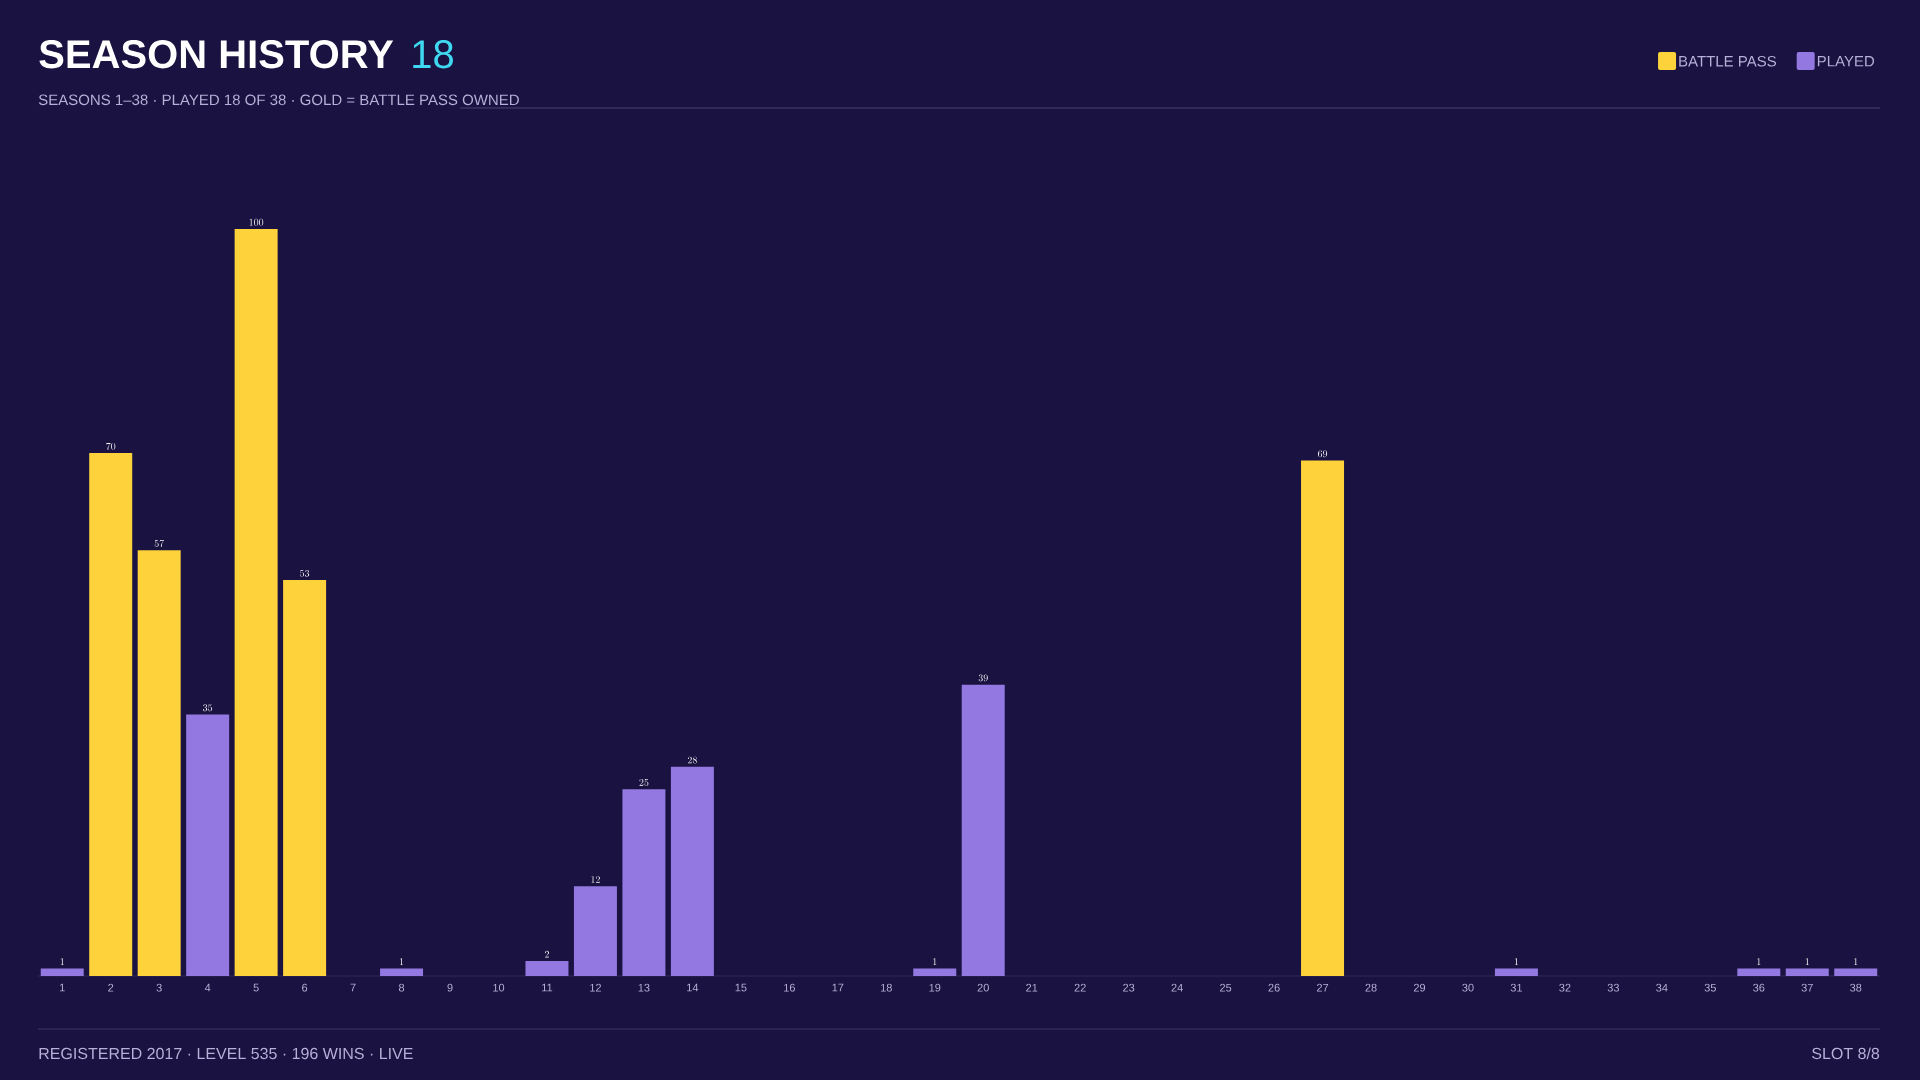 The width and height of the screenshot is (1920, 1080). I want to click on data-label: 69, so click(1322, 454).